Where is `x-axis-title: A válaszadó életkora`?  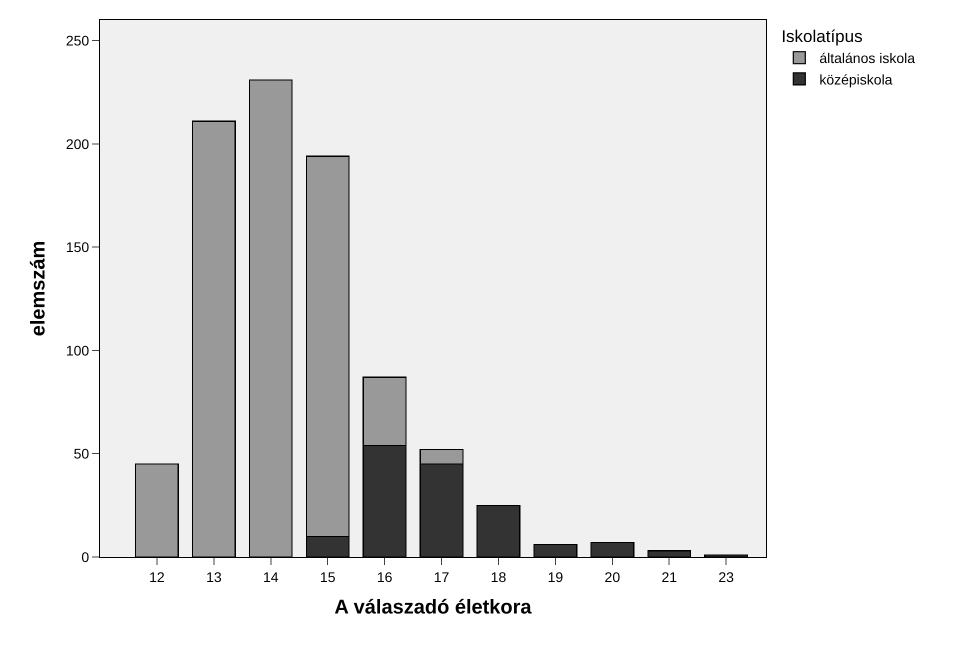
x-axis-title: A válaszadó életkora is located at coordinates (433, 607).